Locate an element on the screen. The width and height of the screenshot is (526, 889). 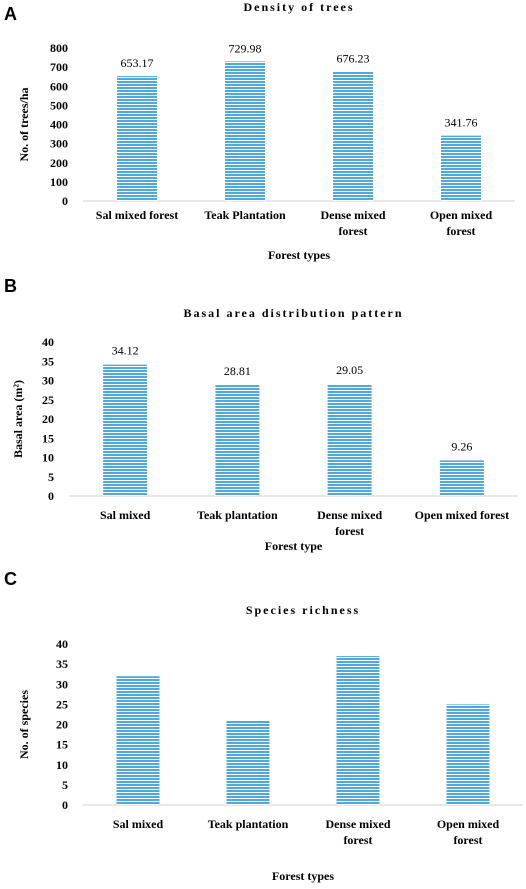
panel-letter-c: C is located at coordinates (10, 579).